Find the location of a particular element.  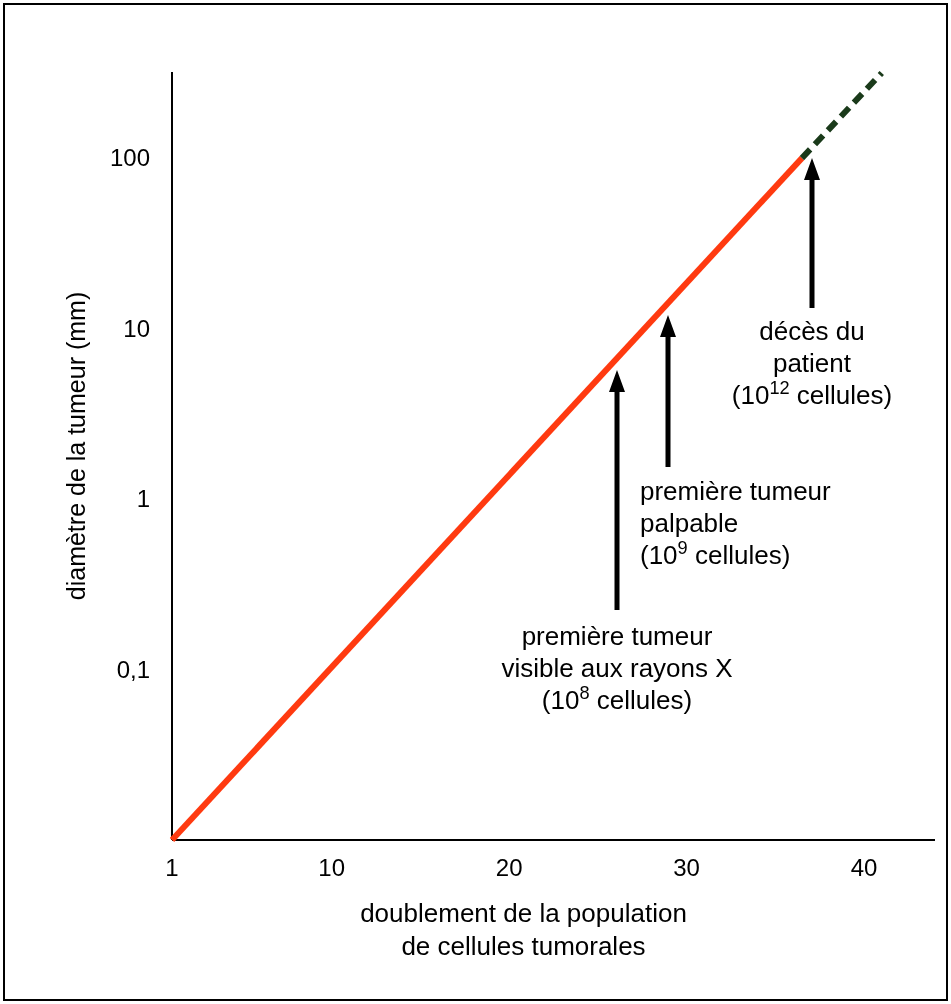

annotation: décès du patient (10$^{12}$ cellules) is located at coordinates (812, 363).